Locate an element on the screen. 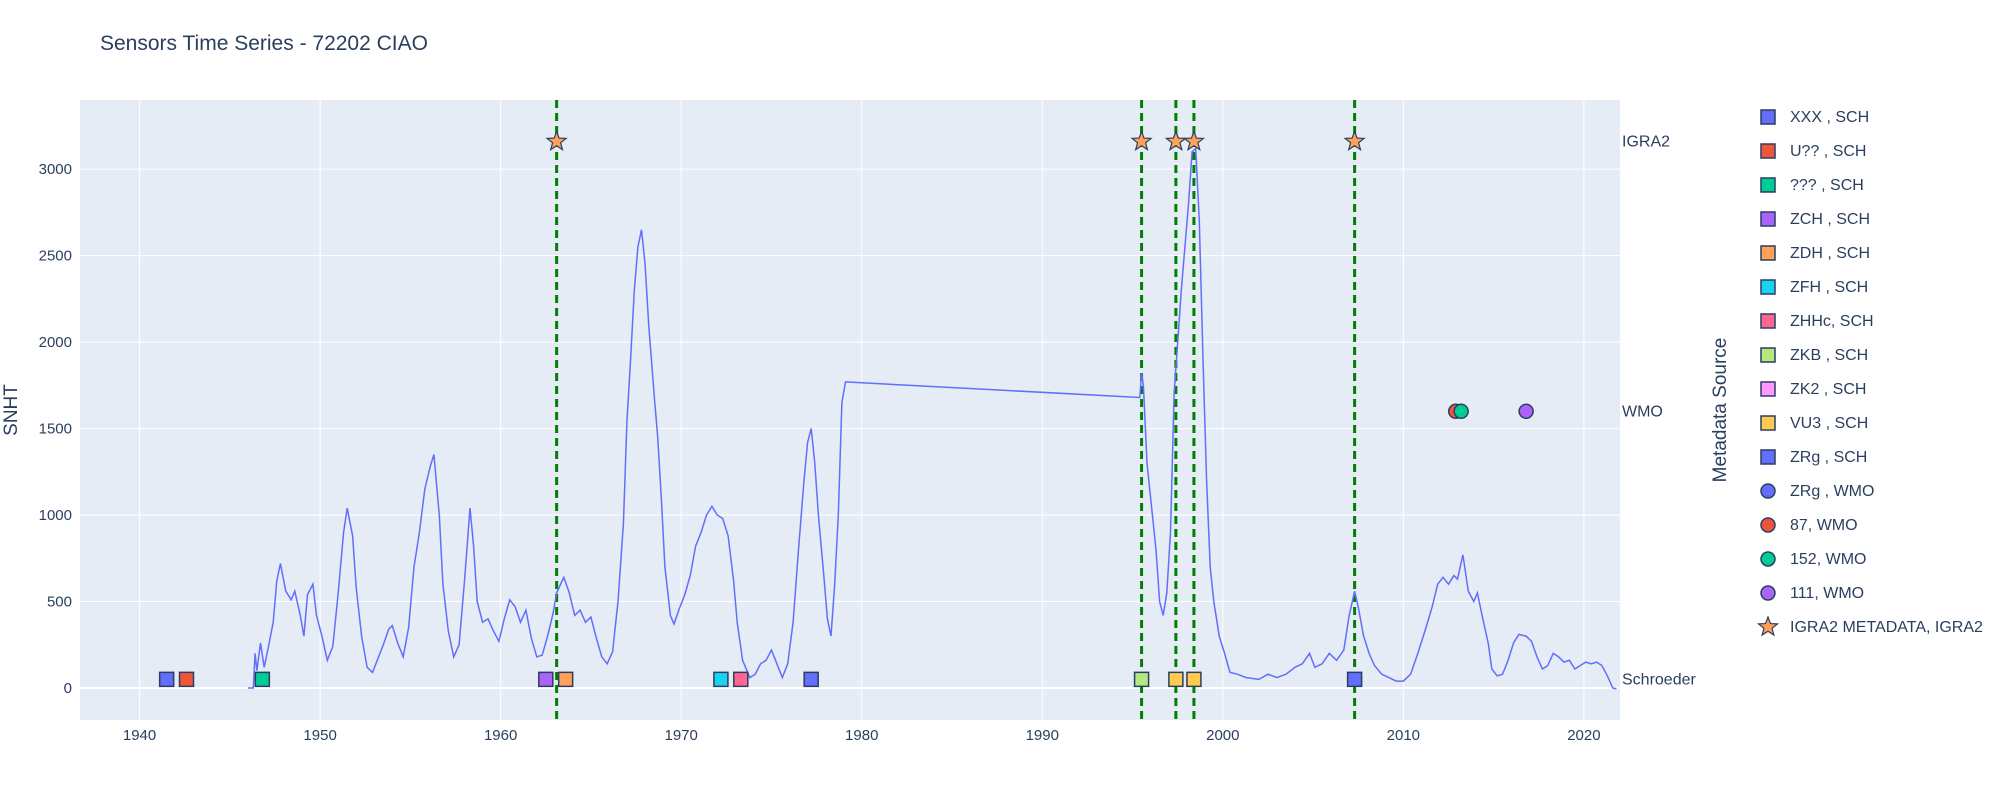 The height and width of the screenshot is (800, 2000). y-tick-label: 1500 is located at coordinates (55, 429).